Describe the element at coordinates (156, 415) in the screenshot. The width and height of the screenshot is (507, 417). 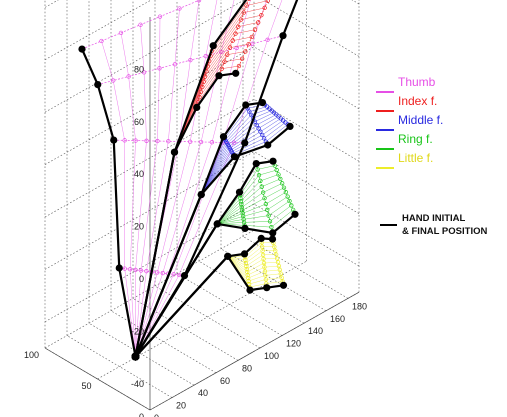
I see `y-tick-label: 0` at that location.